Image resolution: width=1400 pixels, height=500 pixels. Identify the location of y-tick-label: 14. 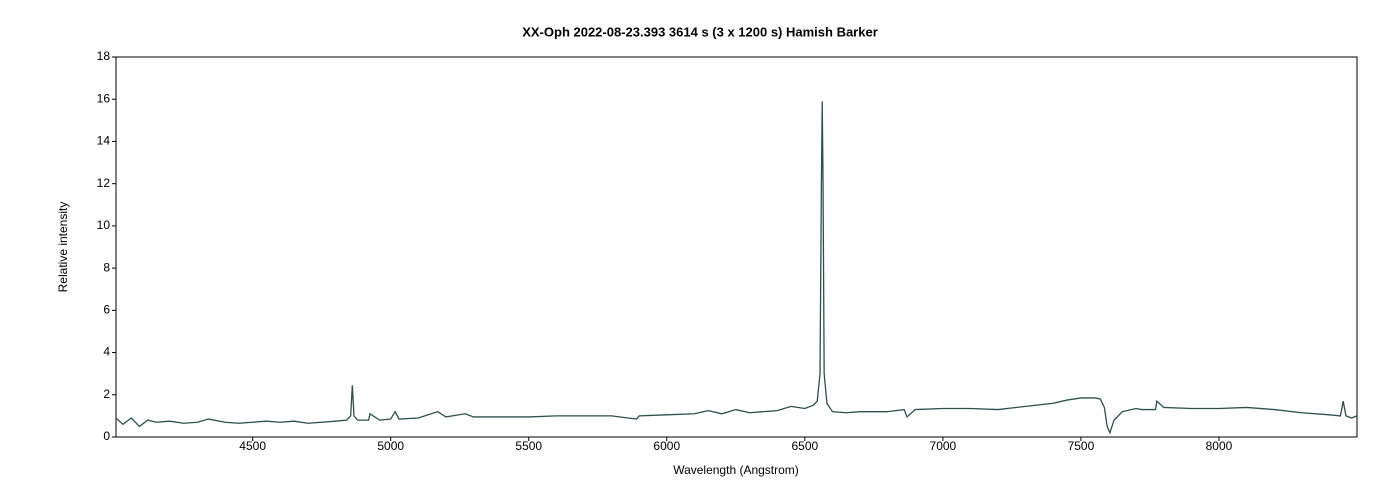
(104, 141).